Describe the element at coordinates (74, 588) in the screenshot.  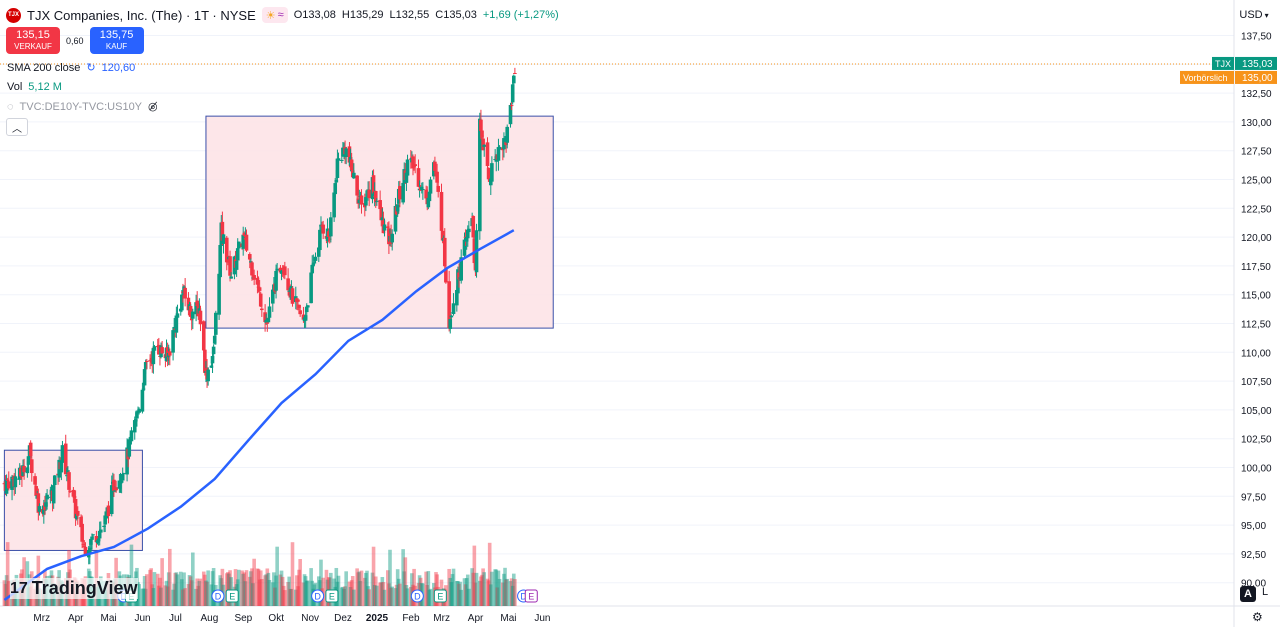
I see `tradingview-logo: 17 TradingView` at that location.